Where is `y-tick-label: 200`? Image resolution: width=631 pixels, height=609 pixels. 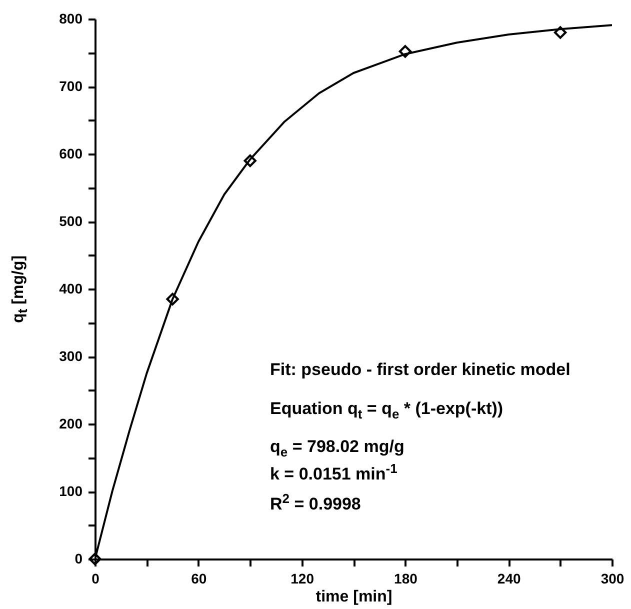 y-tick-label: 200 is located at coordinates (71, 424).